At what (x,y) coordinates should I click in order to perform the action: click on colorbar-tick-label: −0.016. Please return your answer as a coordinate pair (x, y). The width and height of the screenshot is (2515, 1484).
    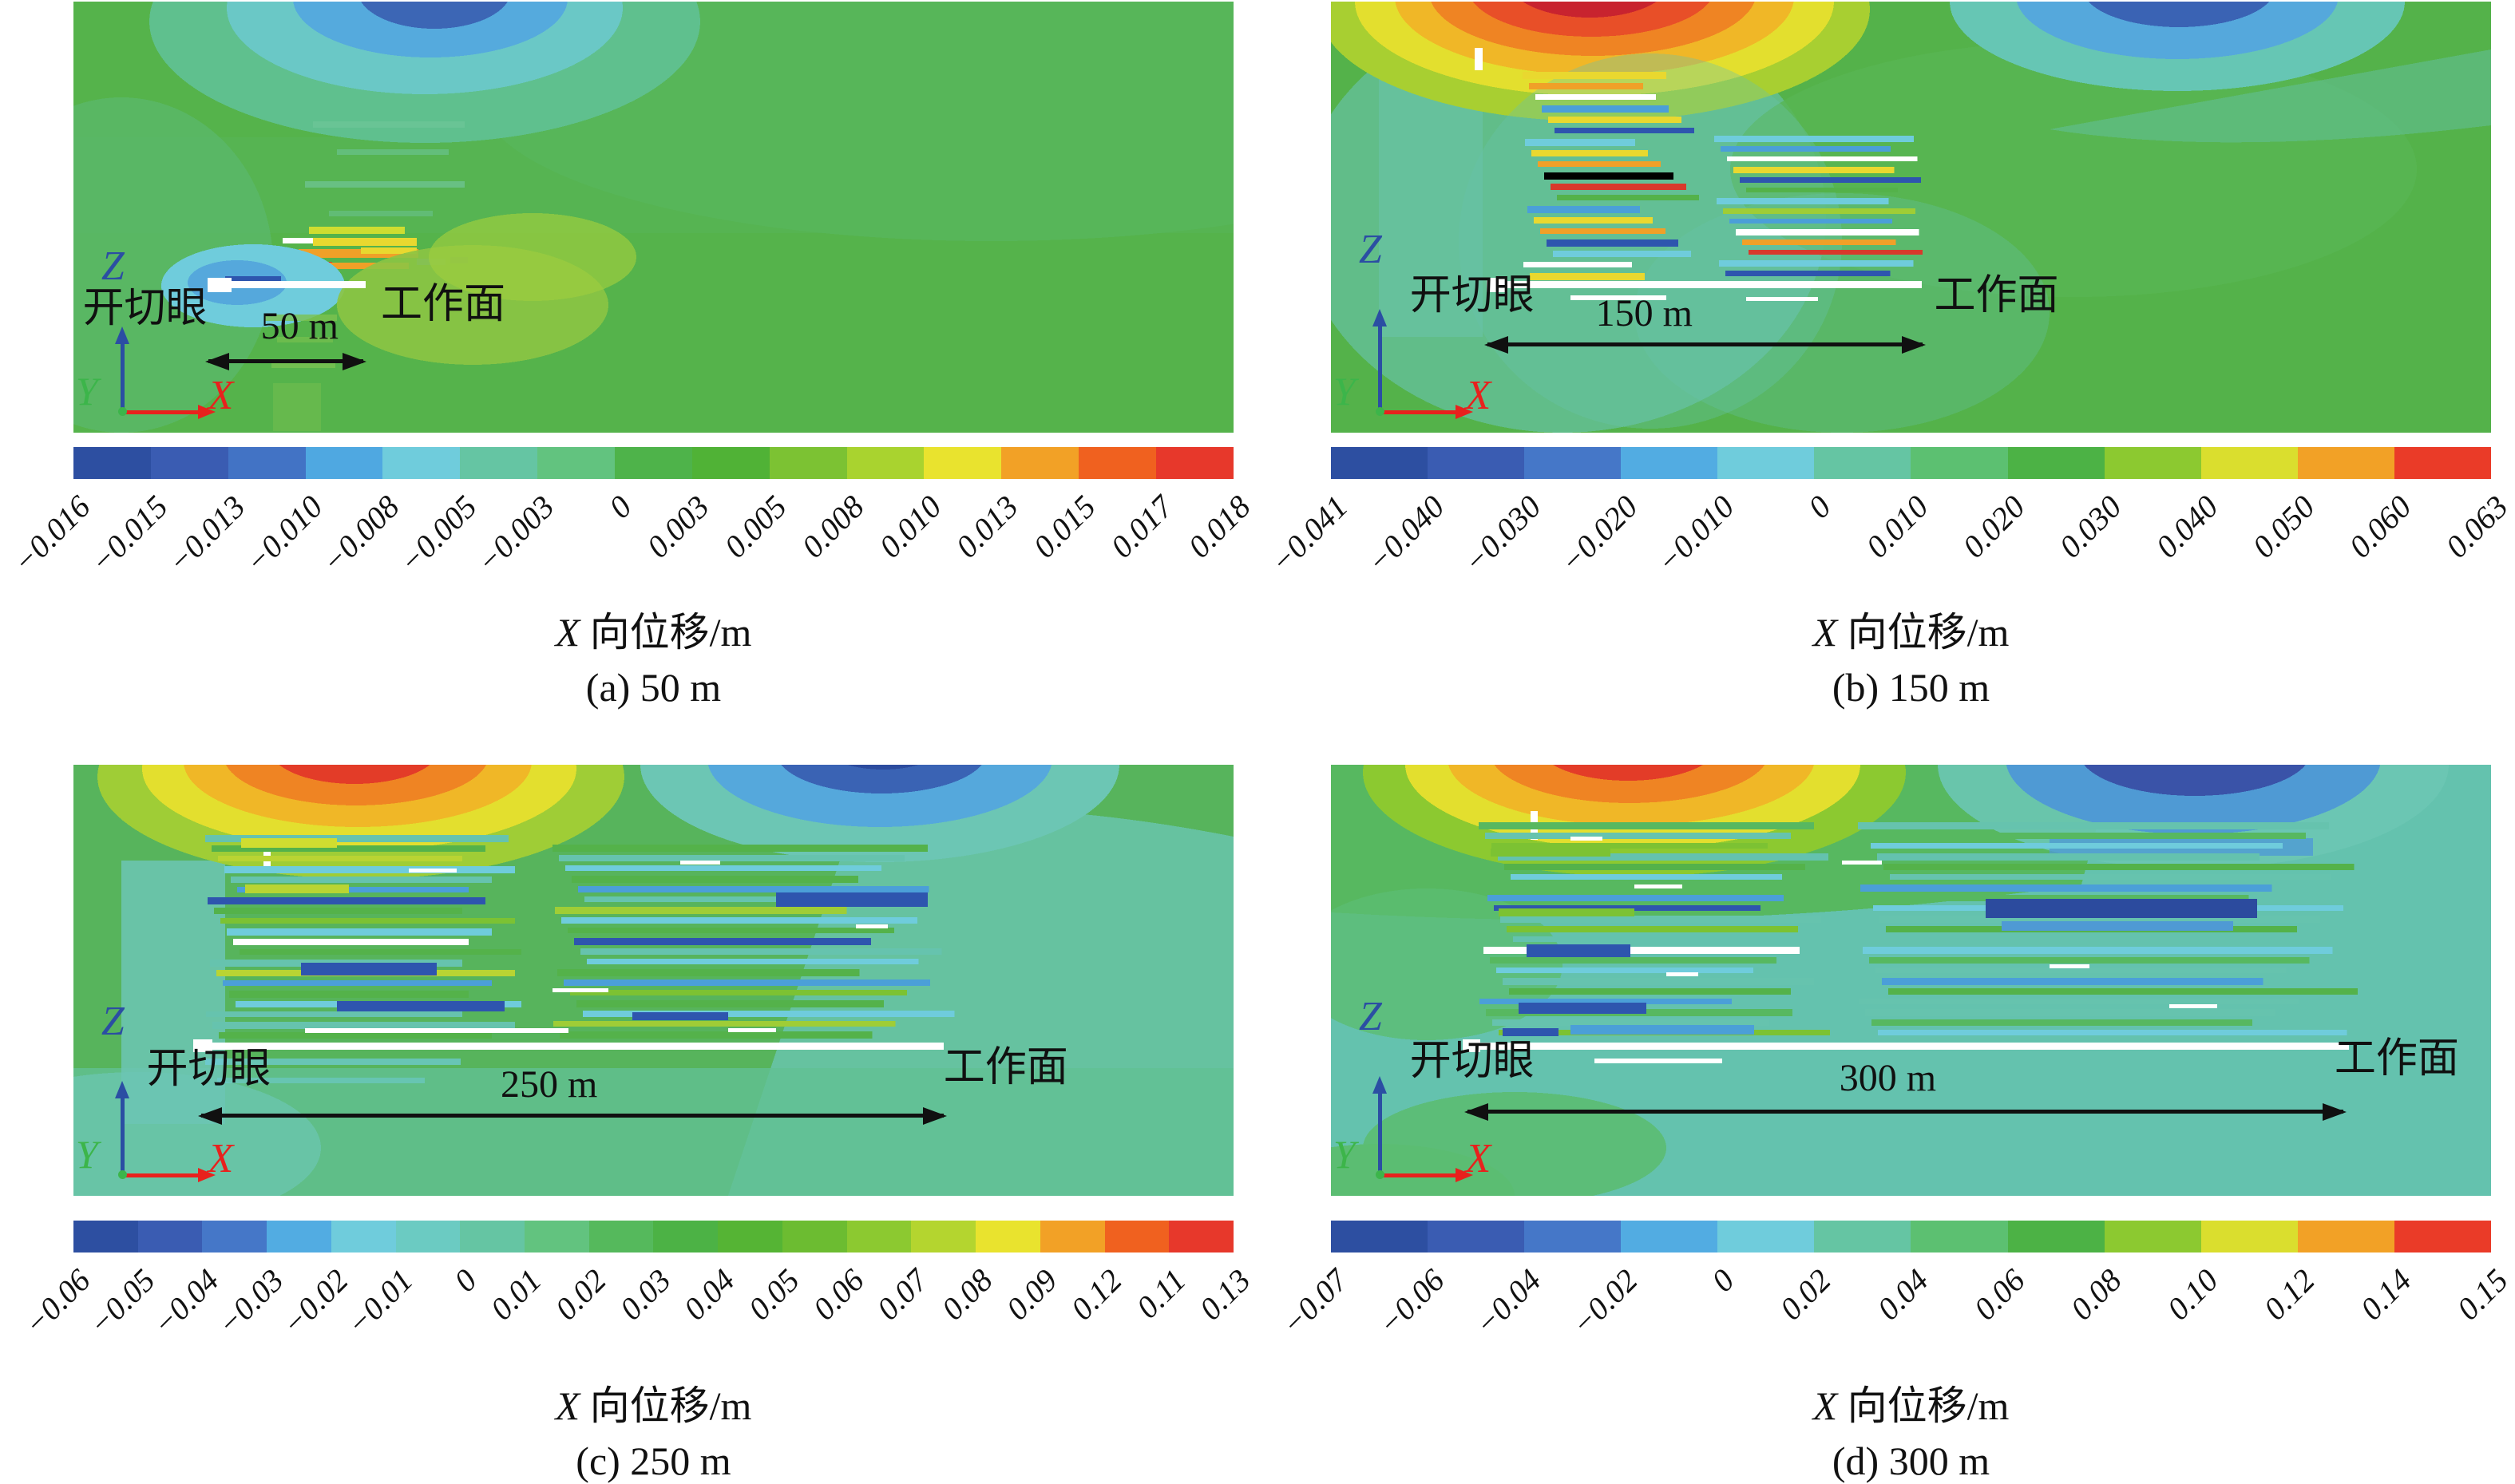
    Looking at the image, I should click on (51, 534).